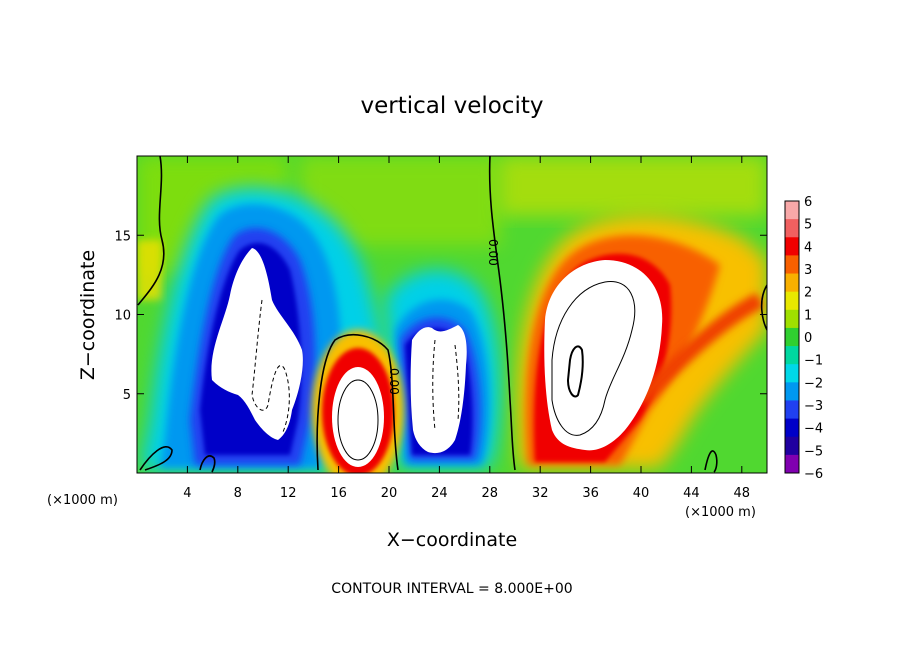 This screenshot has height=654, width=904. I want to click on contour-label-updraft: 0.00, so click(394, 381).